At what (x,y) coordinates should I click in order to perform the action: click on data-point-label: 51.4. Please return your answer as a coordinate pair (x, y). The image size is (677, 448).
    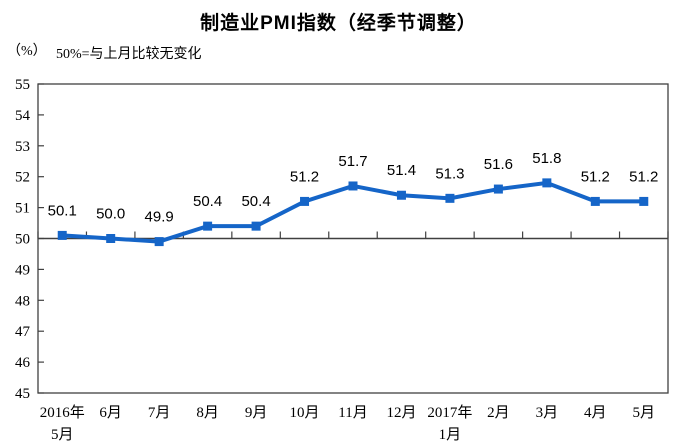
    Looking at the image, I should click on (401, 170).